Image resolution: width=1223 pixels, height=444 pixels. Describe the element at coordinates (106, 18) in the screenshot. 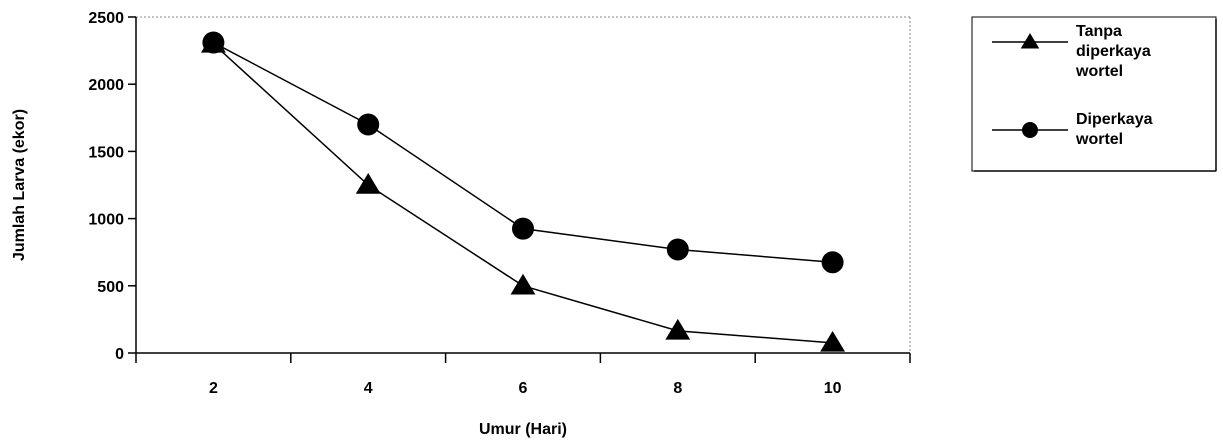

I see `y-tick-label: 2500` at that location.